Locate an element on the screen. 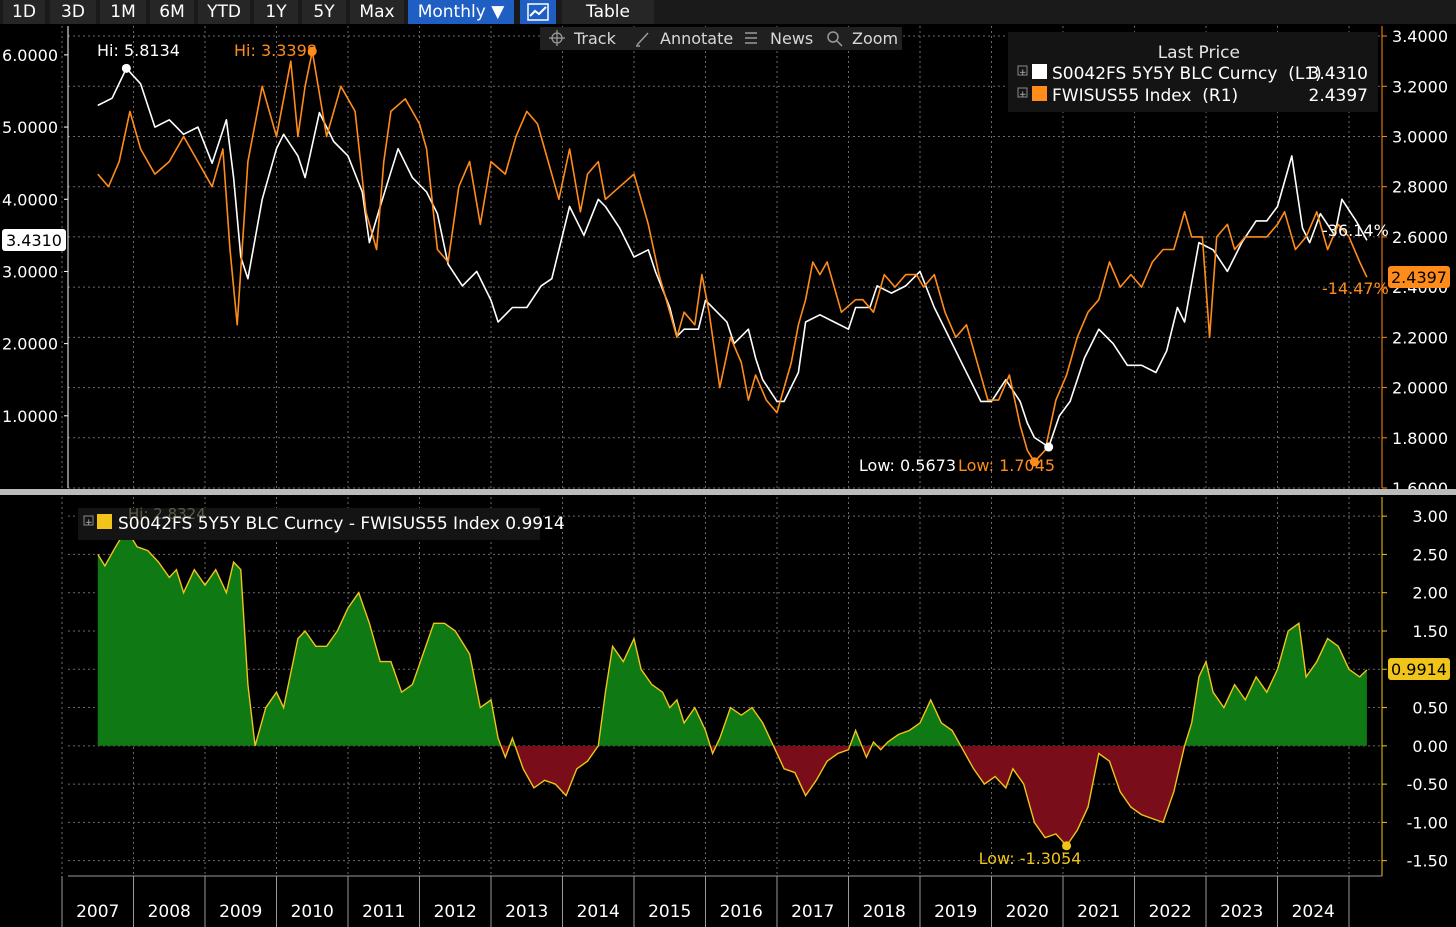 This screenshot has height=927, width=1456. news-label: News is located at coordinates (791, 38).